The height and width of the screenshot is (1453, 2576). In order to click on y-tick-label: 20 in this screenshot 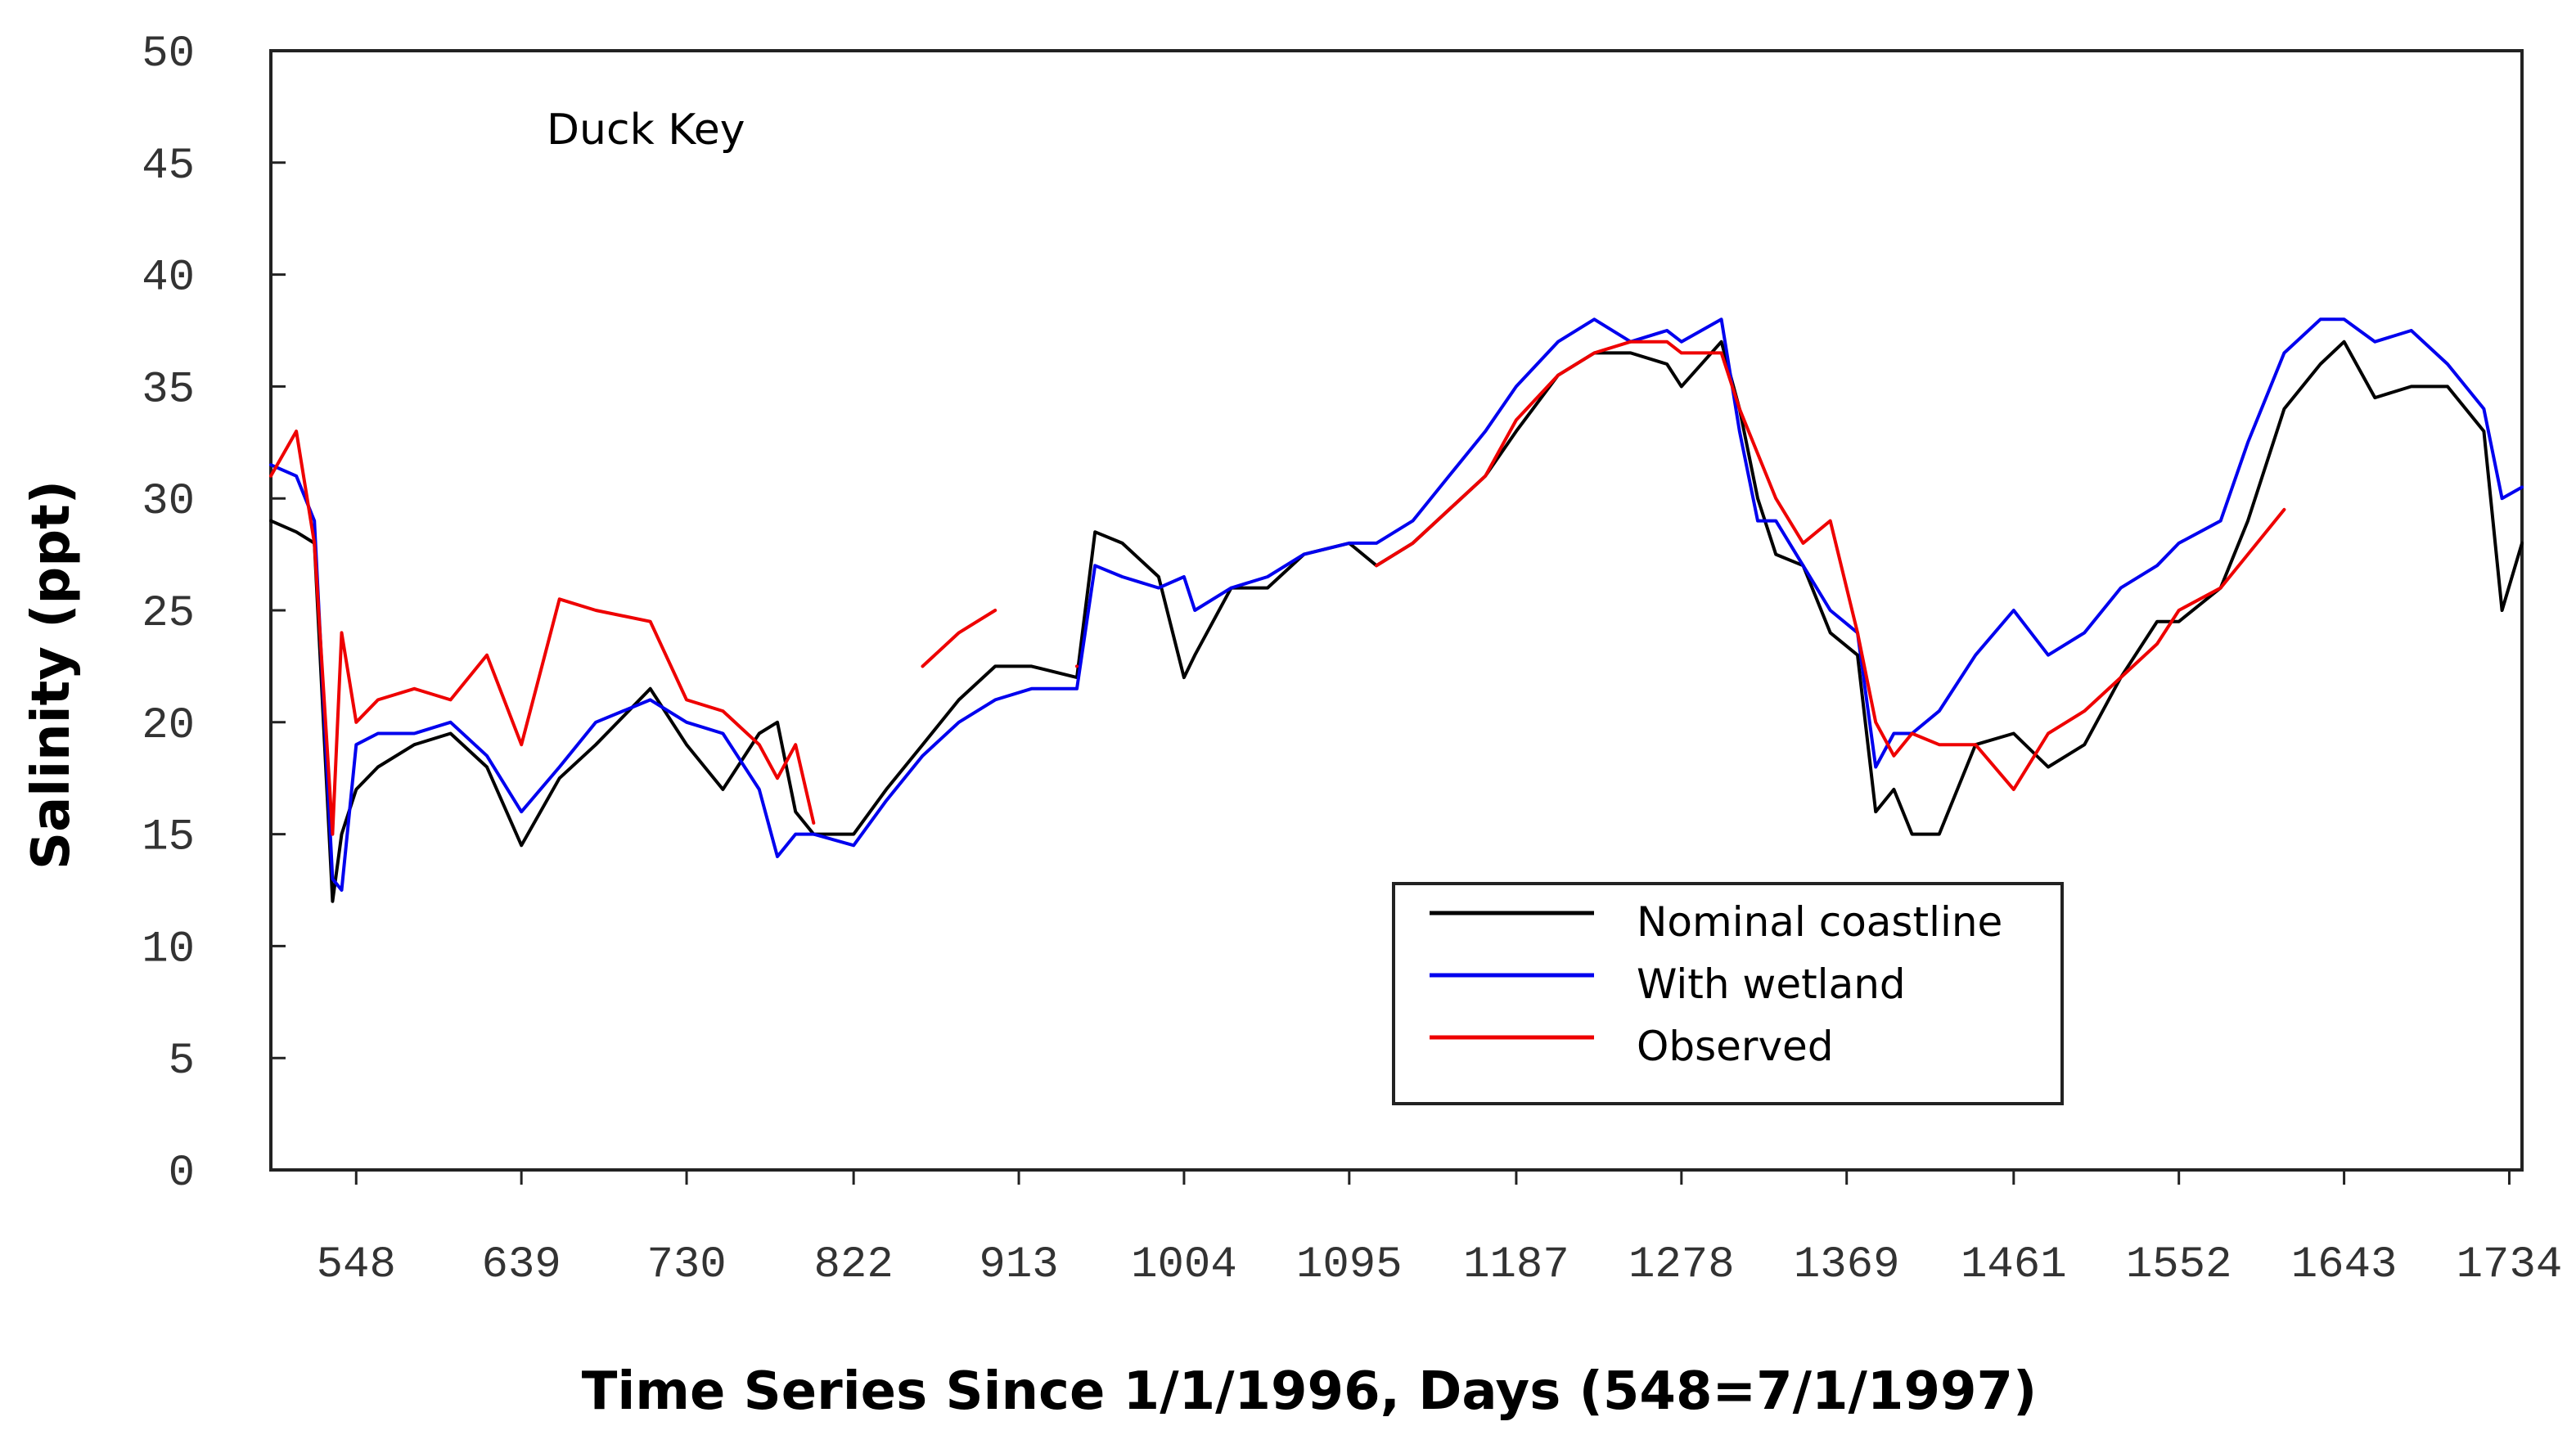, I will do `click(168, 726)`.